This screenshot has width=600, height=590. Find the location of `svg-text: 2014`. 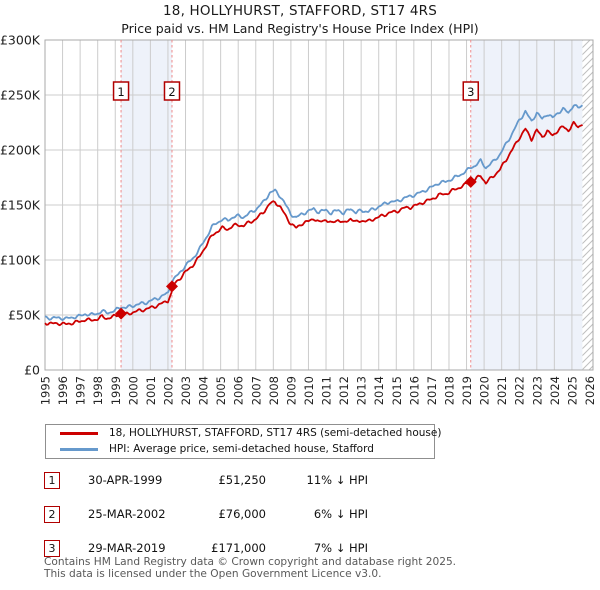

svg-text: 2014 is located at coordinates (379, 390).